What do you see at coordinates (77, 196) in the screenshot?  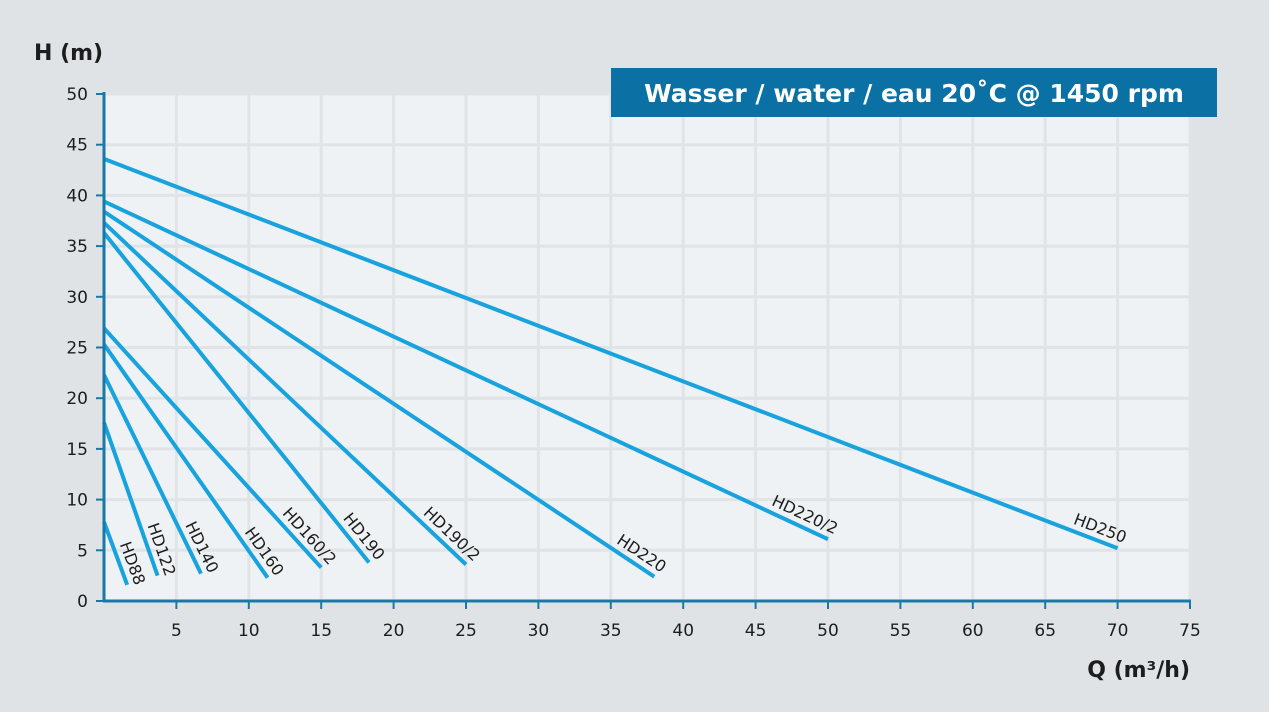 I see `y-tick-label: 40` at bounding box center [77, 196].